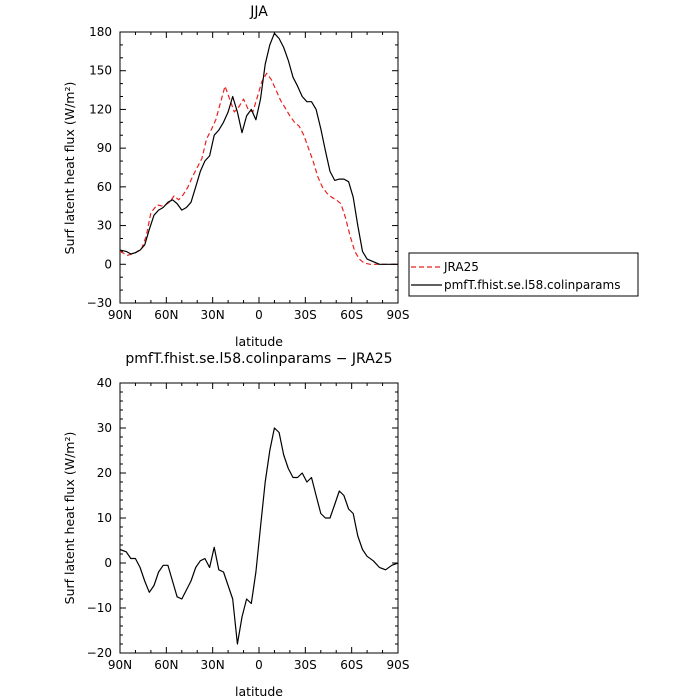 This screenshot has width=700, height=700. I want to click on y-tick-label: 90, so click(104, 148).